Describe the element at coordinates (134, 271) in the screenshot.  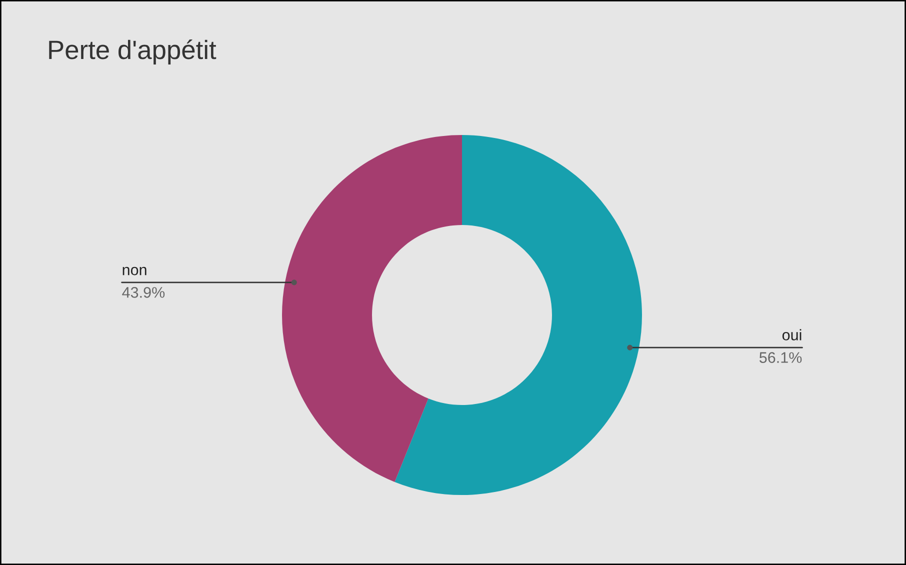
I see `slice-label: non` at that location.